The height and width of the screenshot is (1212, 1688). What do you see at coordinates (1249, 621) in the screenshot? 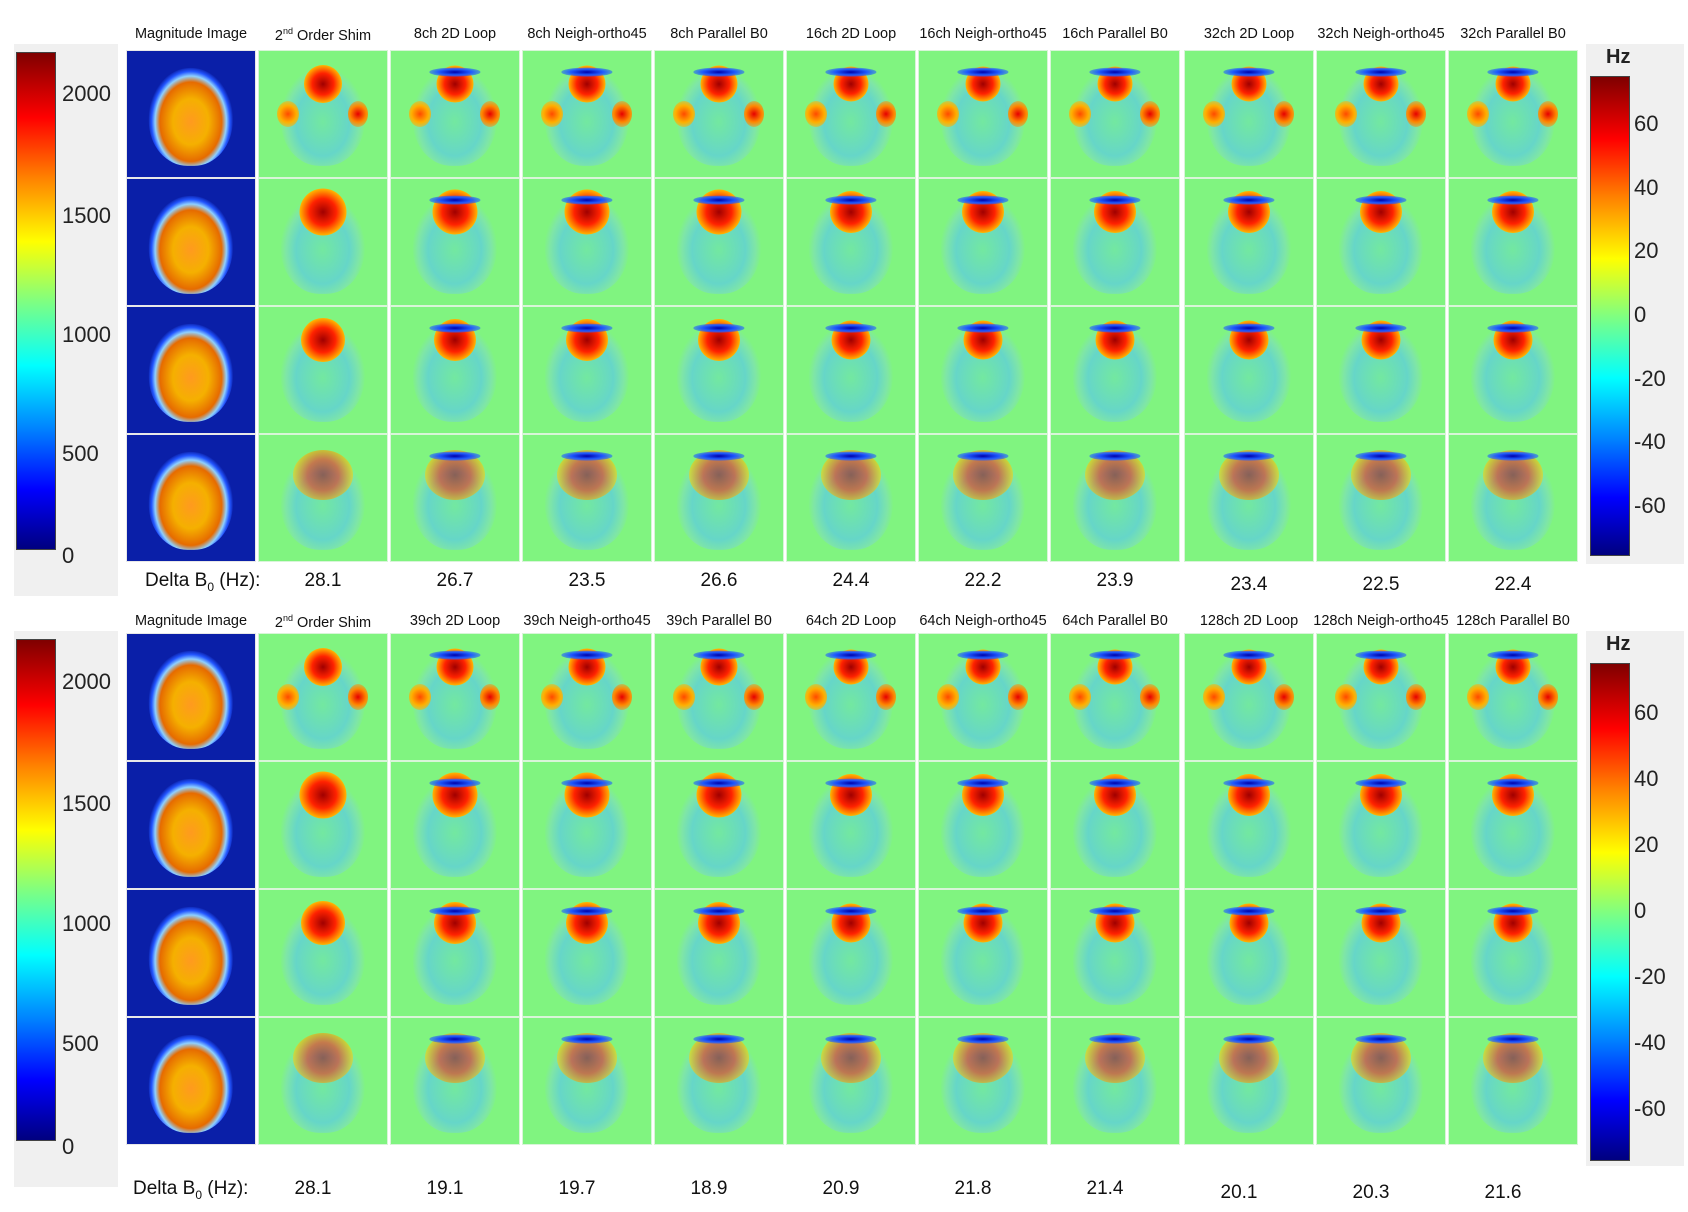
I see `column-header: 128ch 2D Loop` at bounding box center [1249, 621].